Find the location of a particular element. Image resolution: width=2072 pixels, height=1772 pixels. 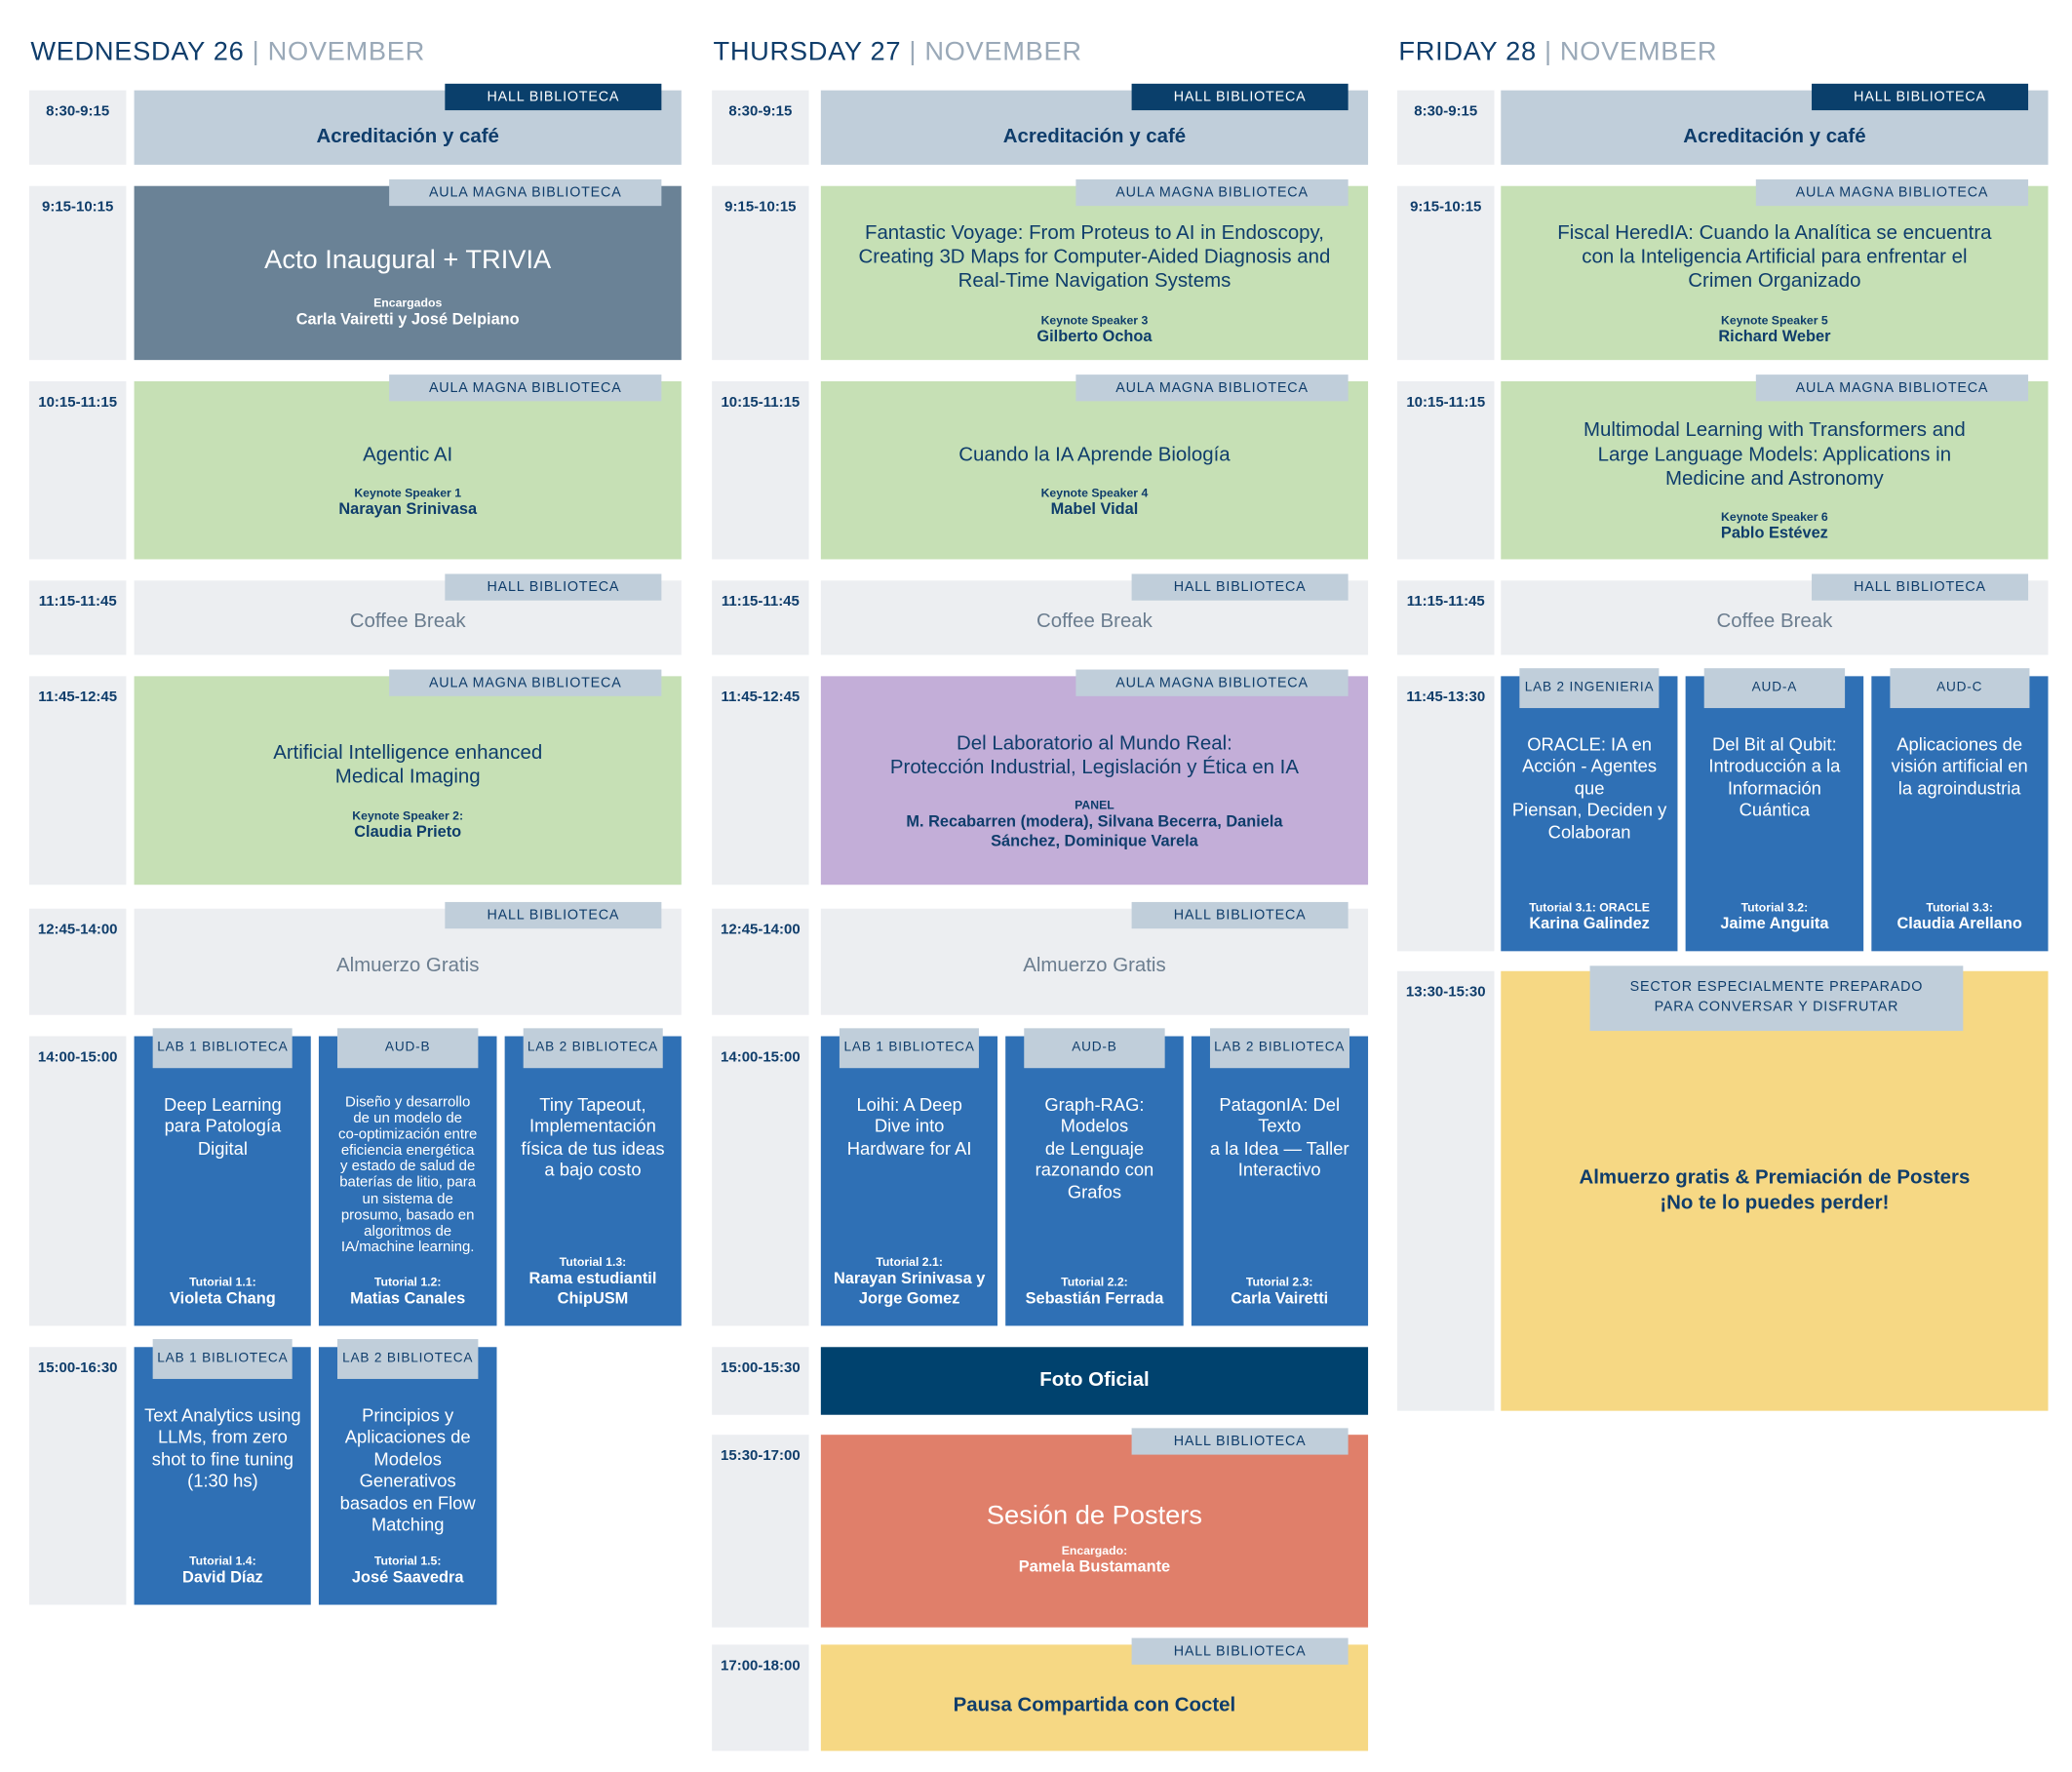

speaker-role: Tutorial 2.3: is located at coordinates (1279, 1281).